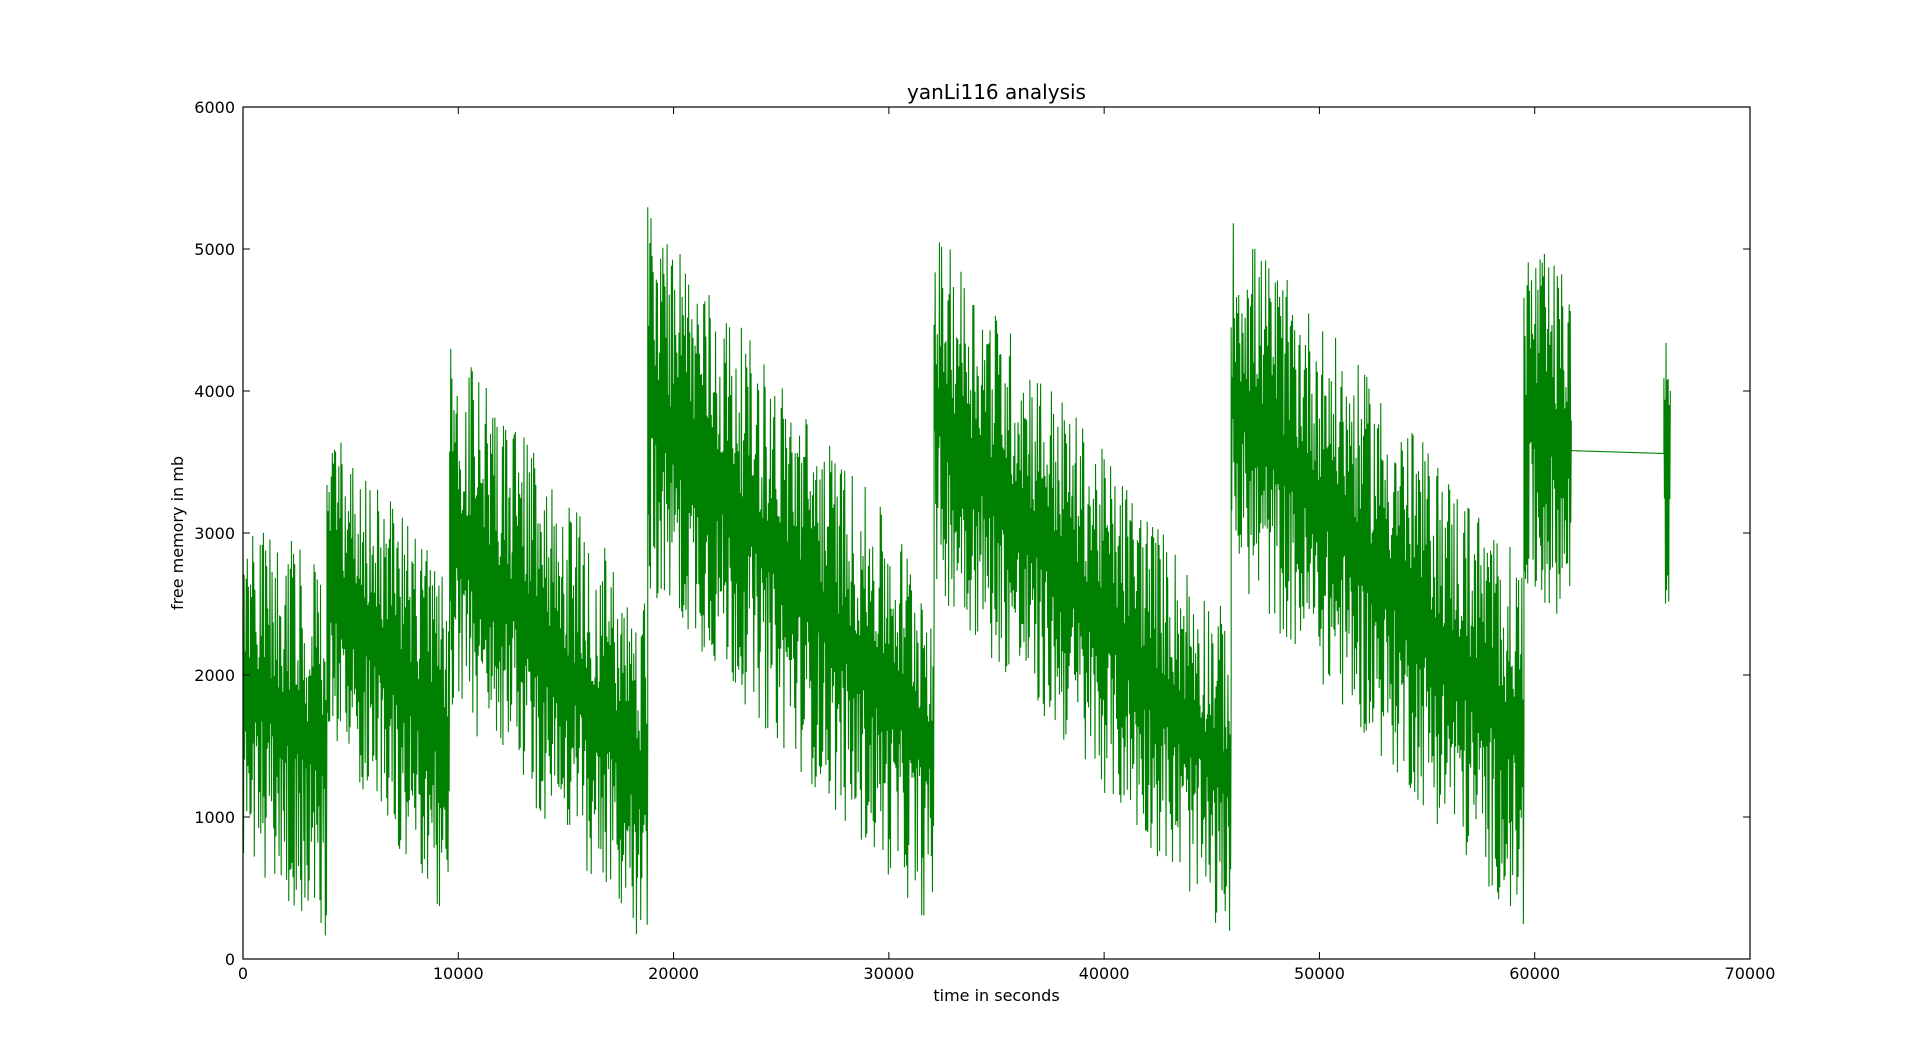 The width and height of the screenshot is (1918, 1052). I want to click on y-axis-label: free memory in mb, so click(177, 533).